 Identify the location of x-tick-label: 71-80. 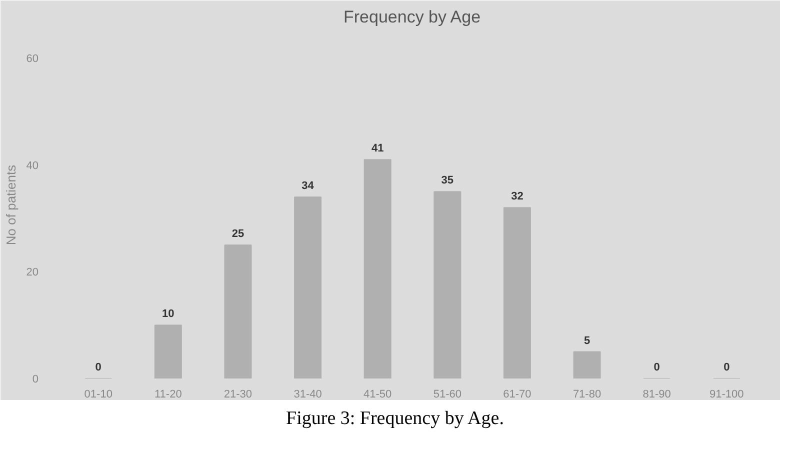
(587, 394).